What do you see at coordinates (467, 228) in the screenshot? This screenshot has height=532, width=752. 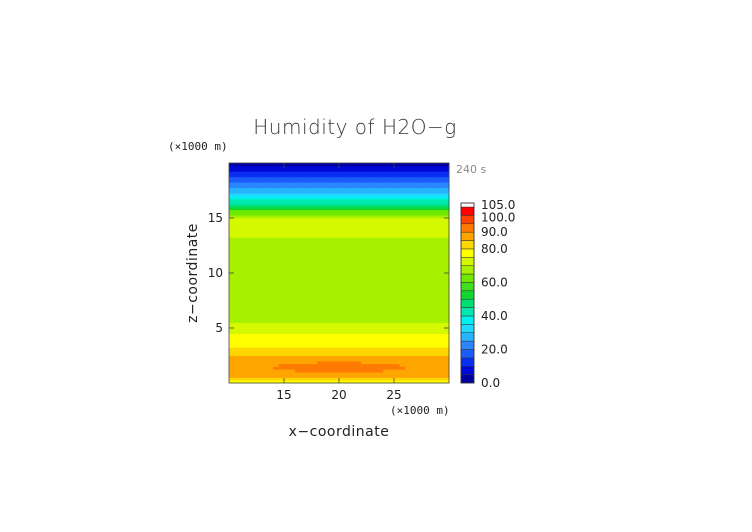 I see `colorbar-segment` at bounding box center [467, 228].